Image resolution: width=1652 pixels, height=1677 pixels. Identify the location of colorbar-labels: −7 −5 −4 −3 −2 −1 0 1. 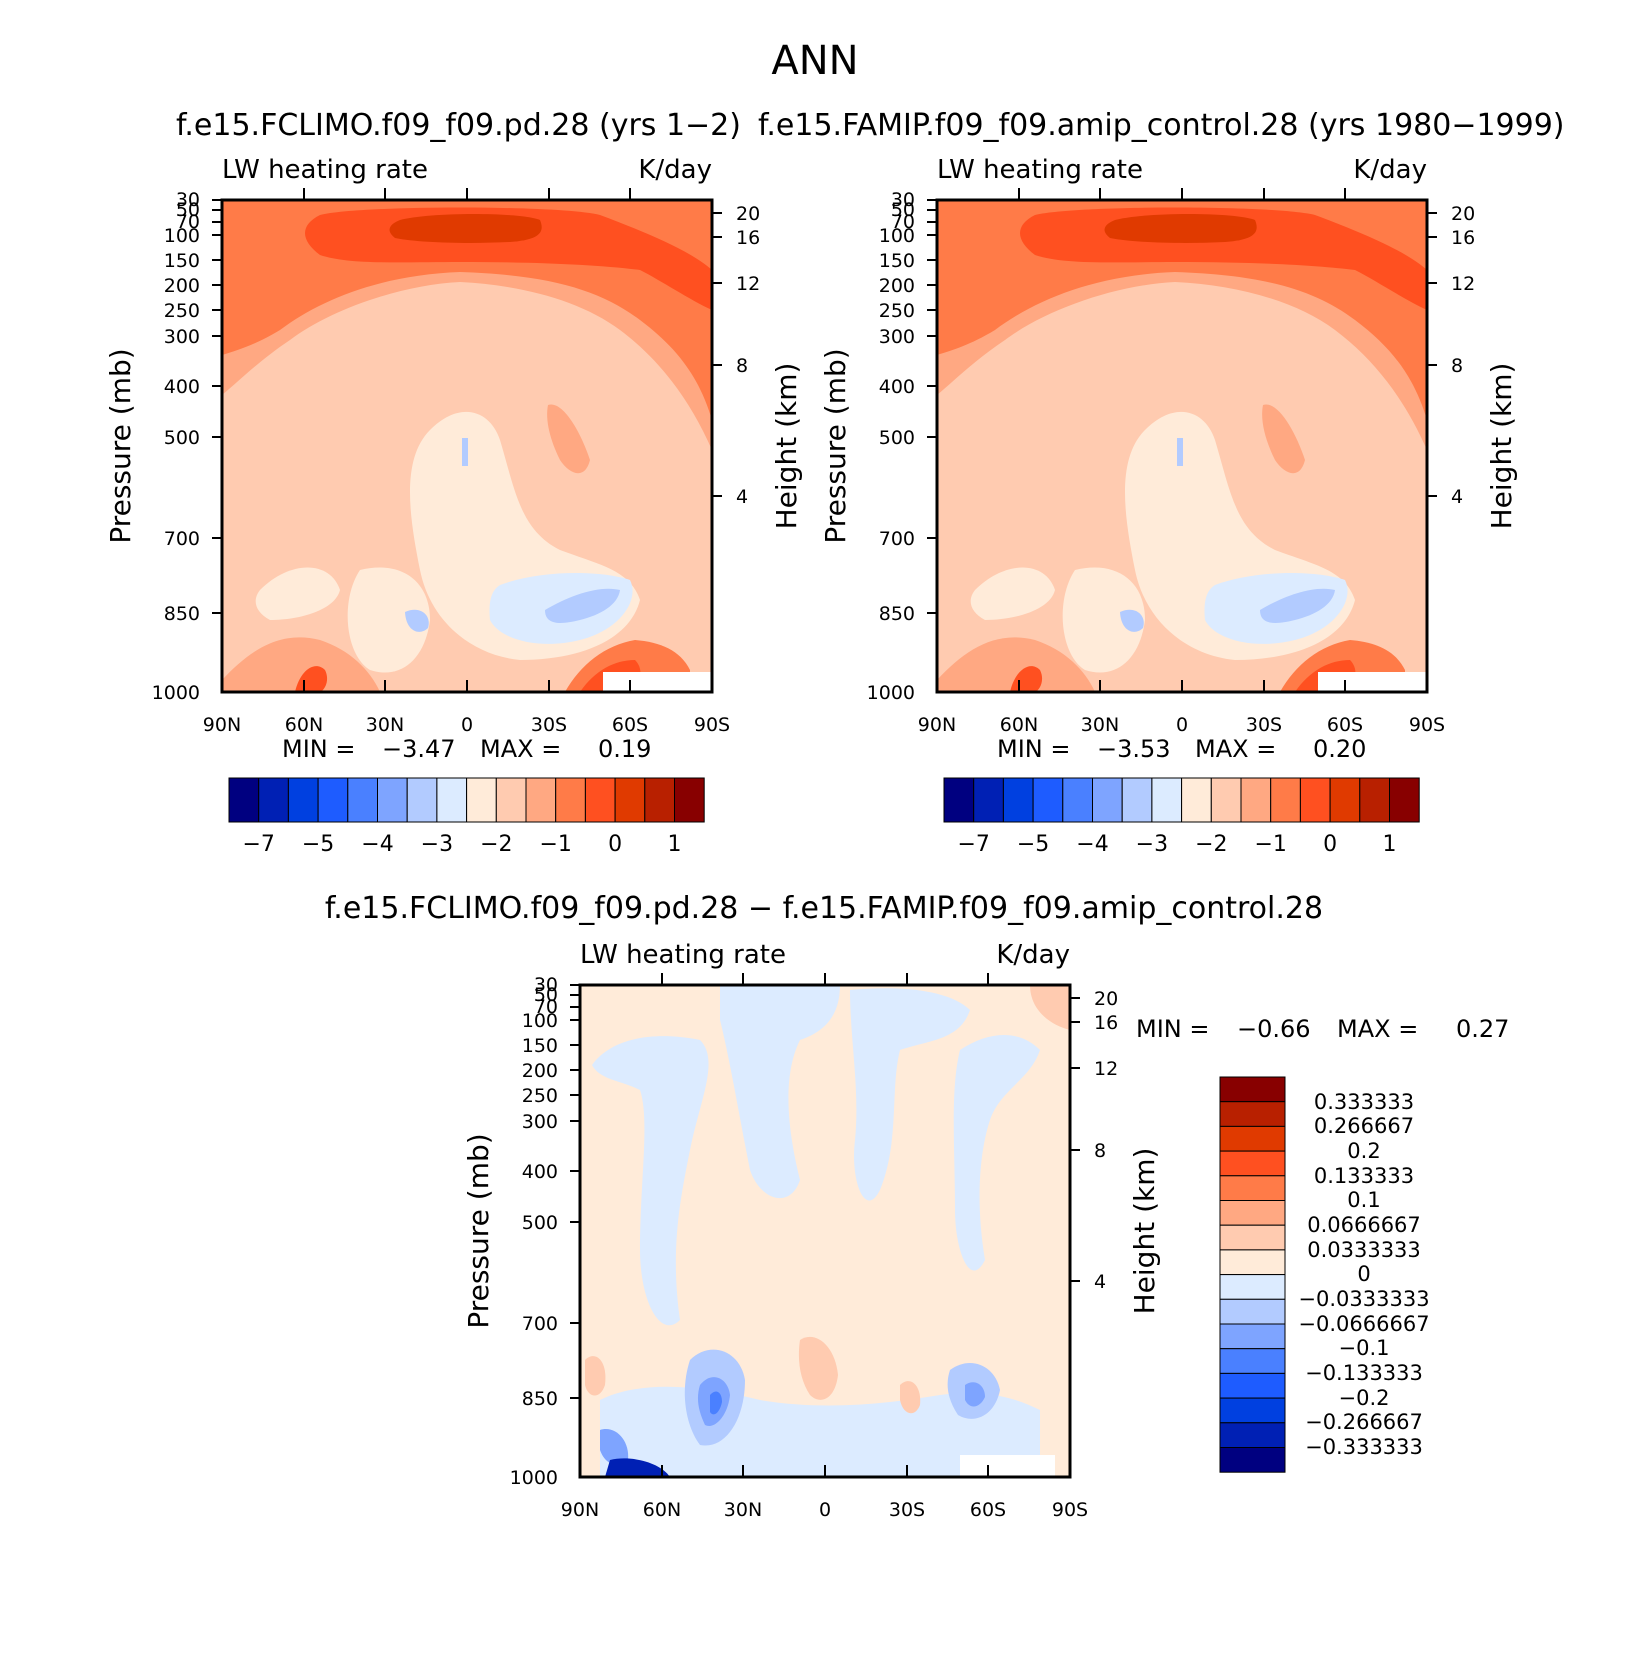
(461, 844).